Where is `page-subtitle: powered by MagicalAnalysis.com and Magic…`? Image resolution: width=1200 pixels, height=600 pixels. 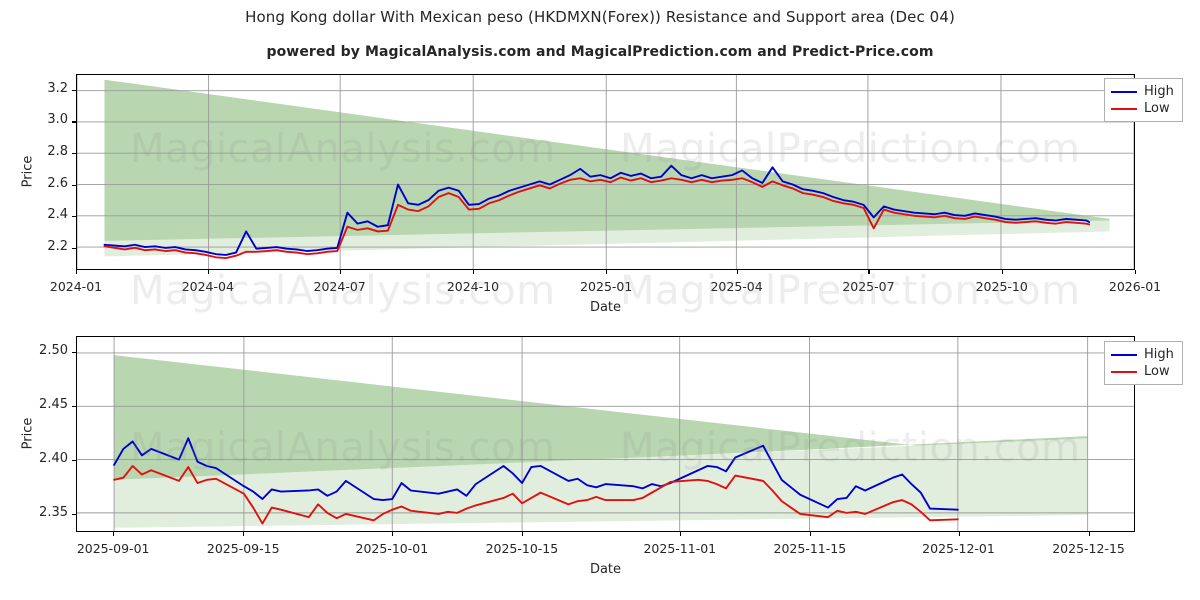
page-subtitle: powered by MagicalAnalysis.com and Magic… is located at coordinates (600, 52).